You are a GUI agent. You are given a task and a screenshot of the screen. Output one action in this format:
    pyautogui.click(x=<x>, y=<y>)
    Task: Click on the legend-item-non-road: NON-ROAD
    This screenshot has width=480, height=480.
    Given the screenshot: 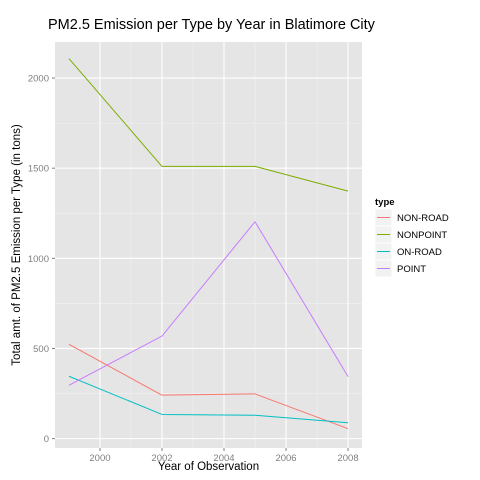 What is the action you would take?
    pyautogui.click(x=411, y=217)
    